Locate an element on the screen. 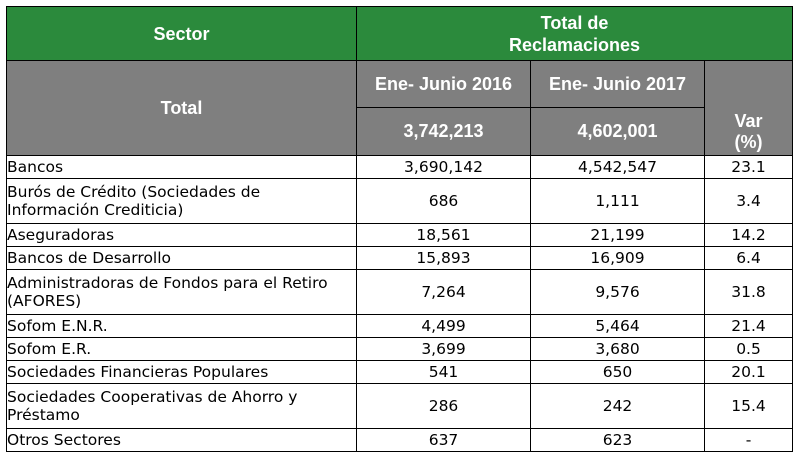 The height and width of the screenshot is (467, 797). table-row: Sofom E.R. 3,699 3,680 0.5 is located at coordinates (400, 349).